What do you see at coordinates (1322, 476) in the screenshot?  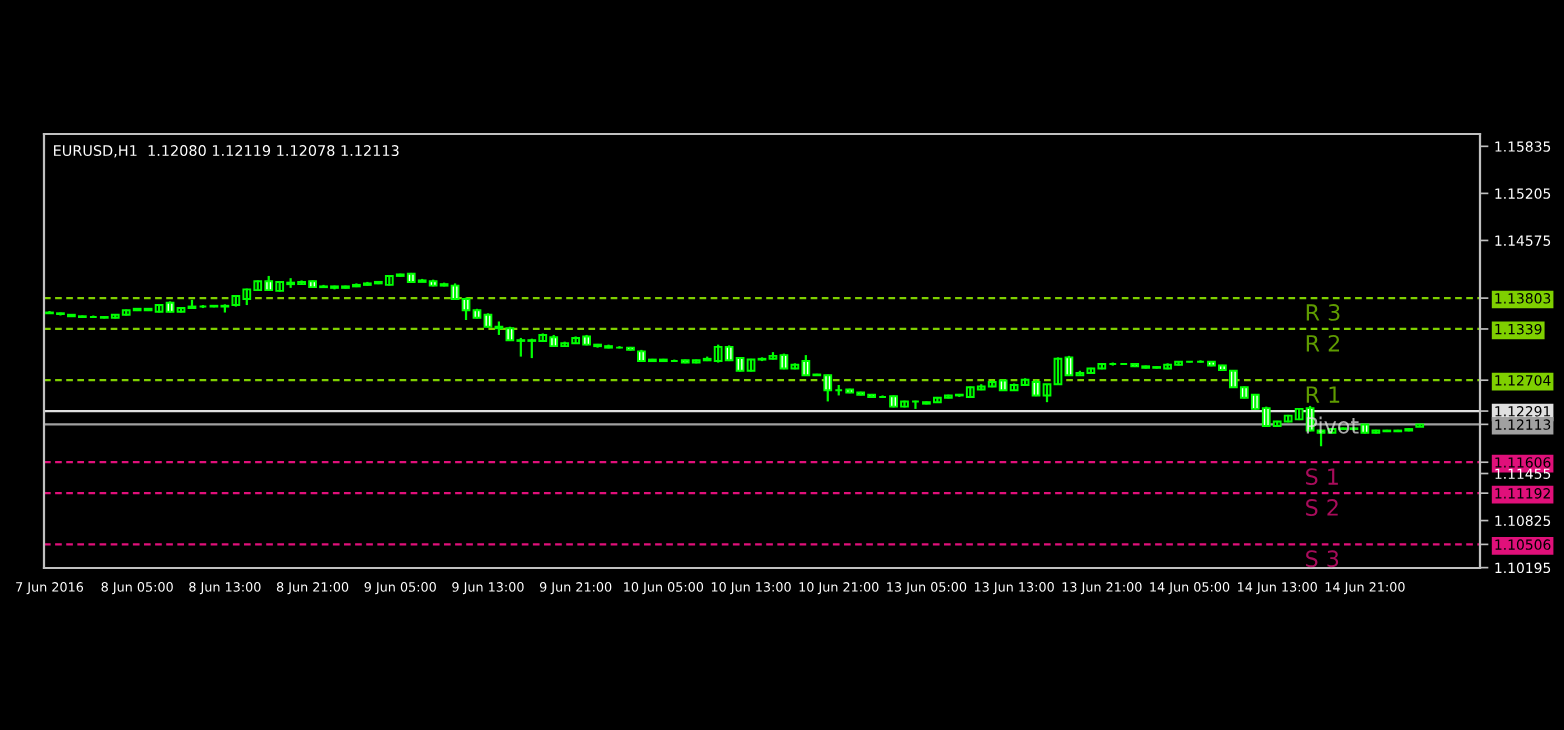 I see `ref-line-label: S 1` at bounding box center [1322, 476].